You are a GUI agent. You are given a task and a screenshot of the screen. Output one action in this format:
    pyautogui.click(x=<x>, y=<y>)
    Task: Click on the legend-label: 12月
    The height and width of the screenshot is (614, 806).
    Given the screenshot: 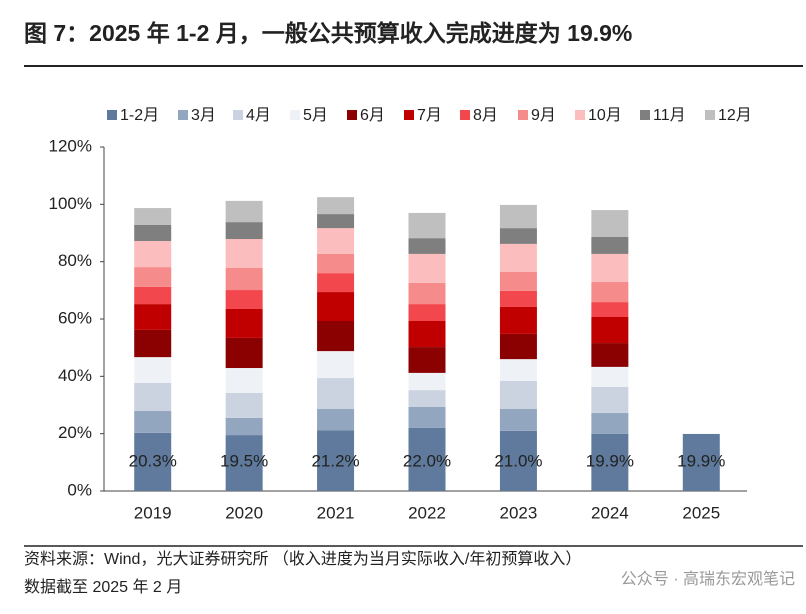 What is the action you would take?
    pyautogui.click(x=735, y=115)
    